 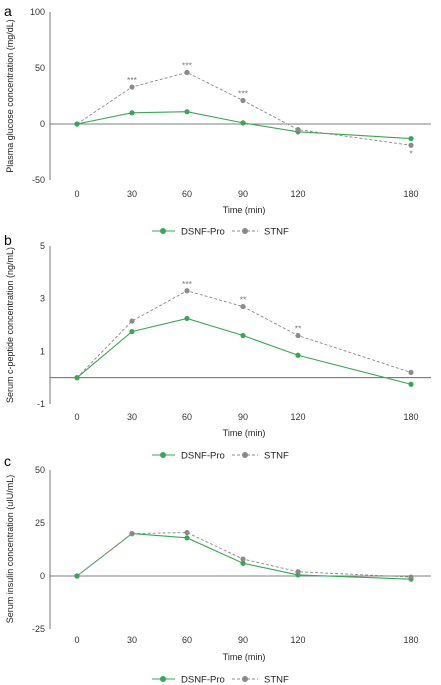 What do you see at coordinates (244, 657) in the screenshot?
I see `x-axis-label-c: Time (min)` at bounding box center [244, 657].